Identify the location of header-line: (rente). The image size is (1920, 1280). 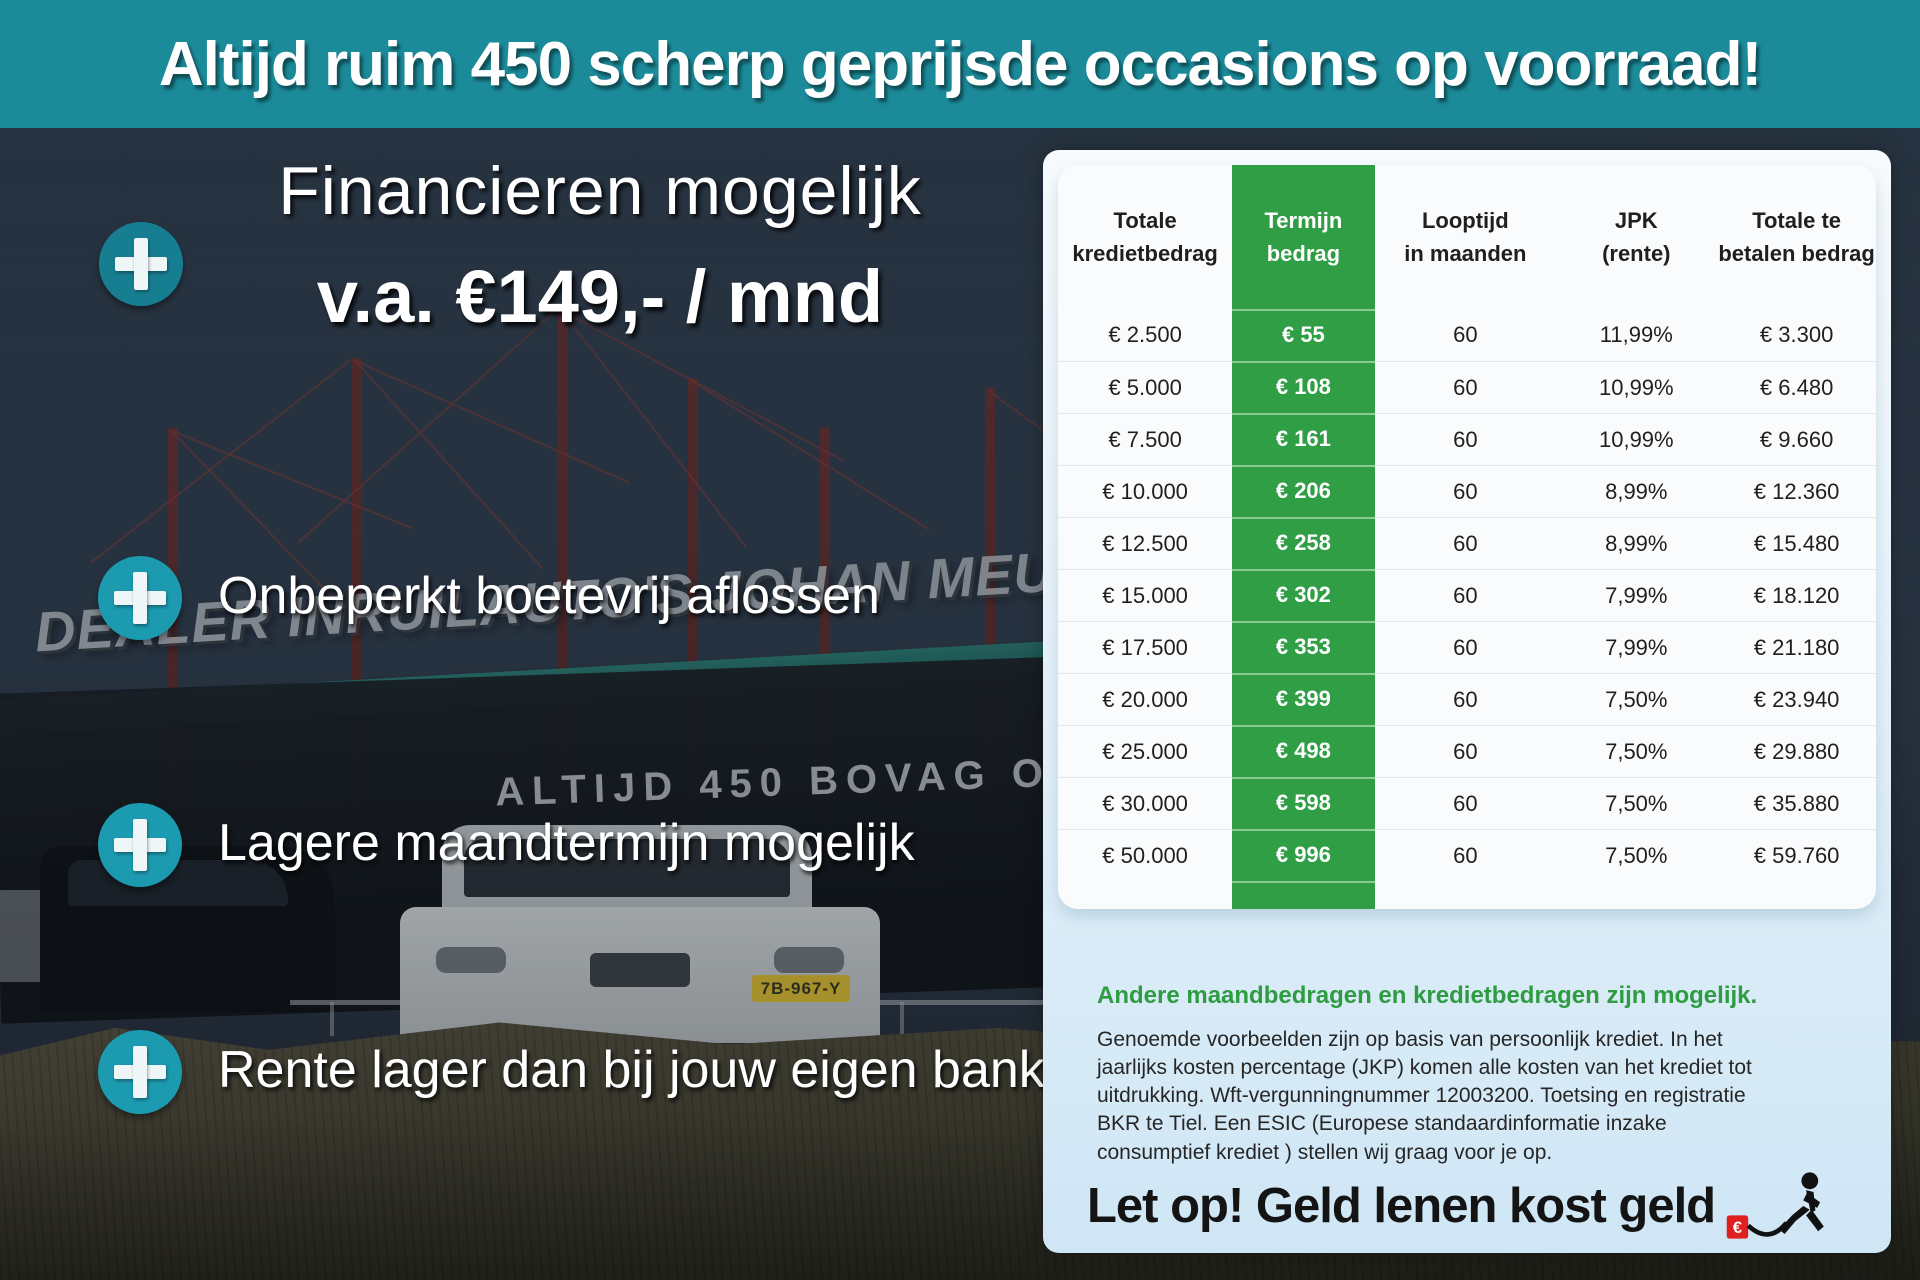
(1636, 253).